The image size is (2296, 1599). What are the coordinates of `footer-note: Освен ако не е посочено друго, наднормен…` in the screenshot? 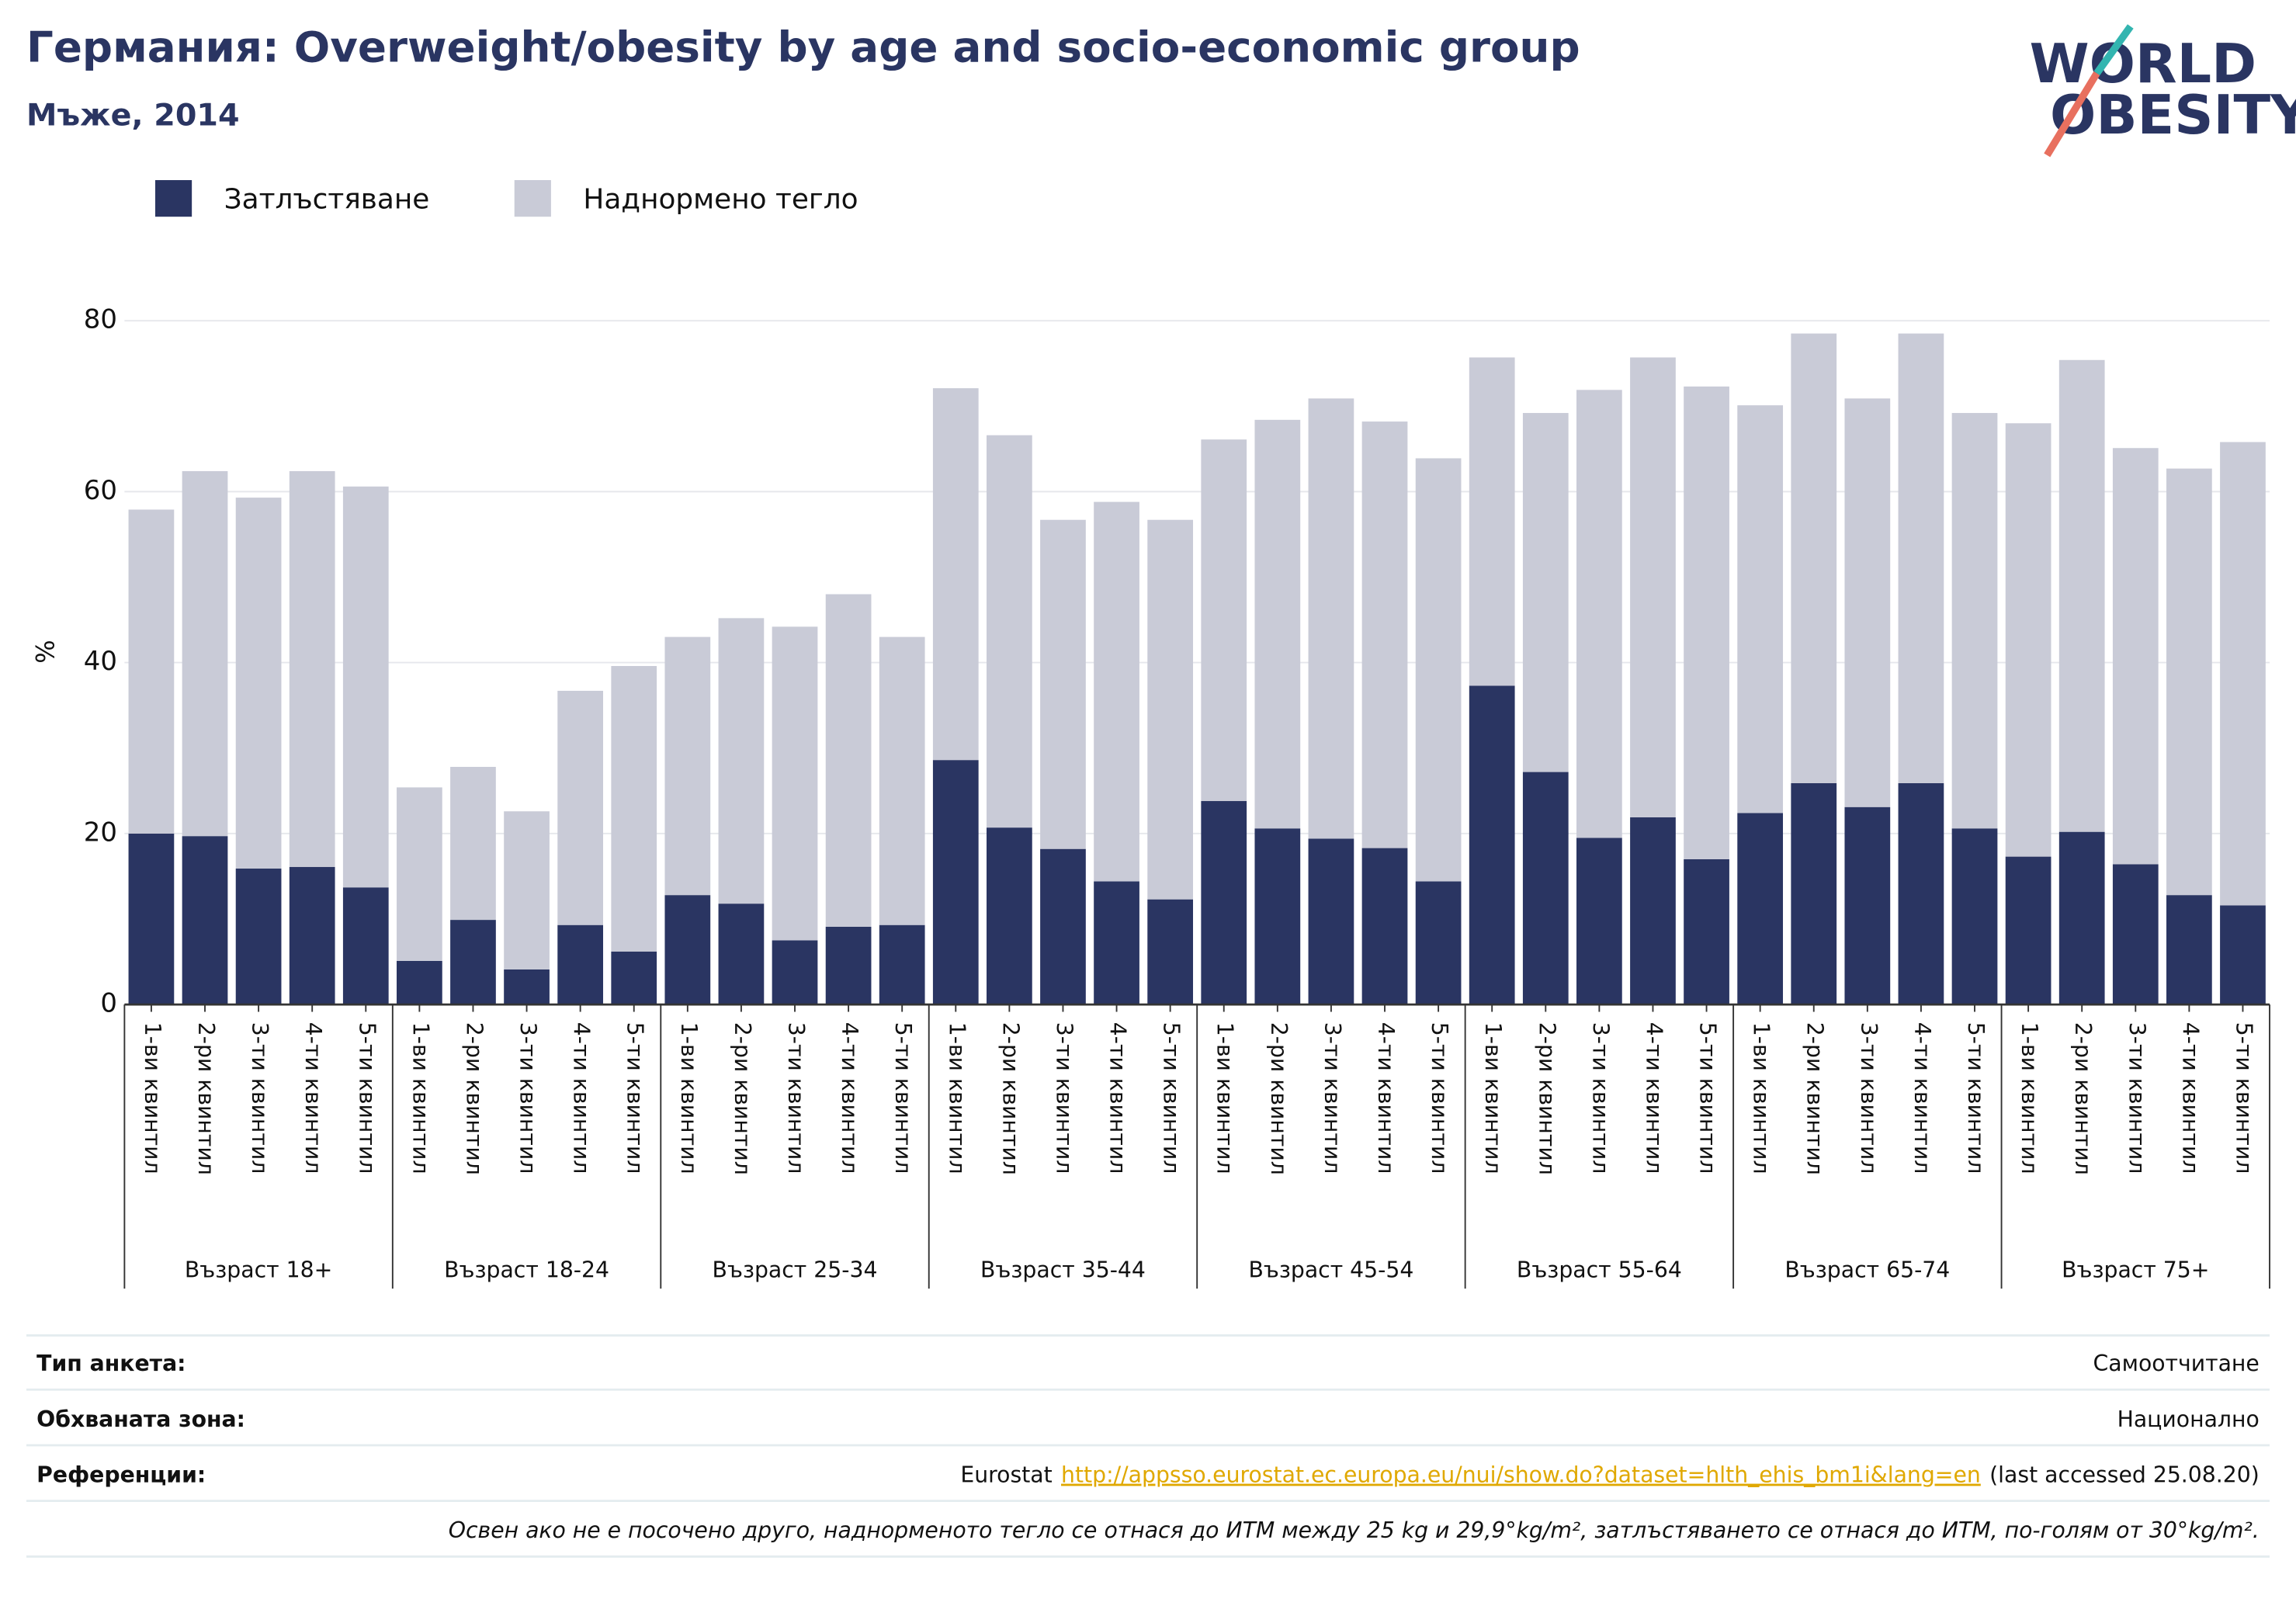 It's located at (1354, 1530).